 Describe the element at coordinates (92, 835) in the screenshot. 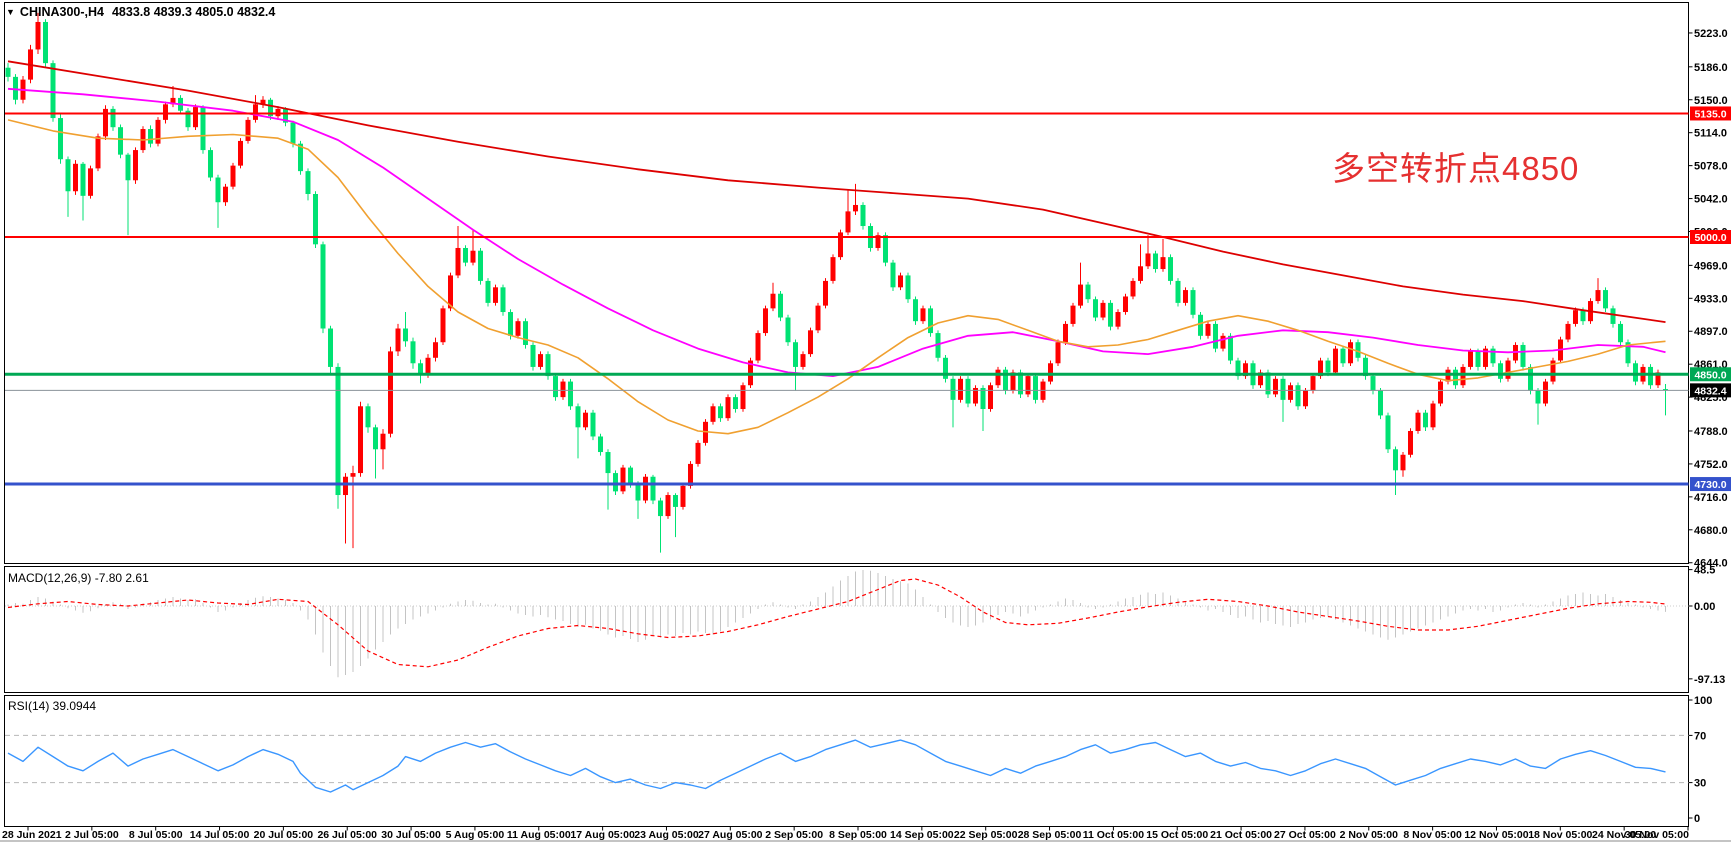

I see `time-tick-label: 2 Jul 05:00` at that location.